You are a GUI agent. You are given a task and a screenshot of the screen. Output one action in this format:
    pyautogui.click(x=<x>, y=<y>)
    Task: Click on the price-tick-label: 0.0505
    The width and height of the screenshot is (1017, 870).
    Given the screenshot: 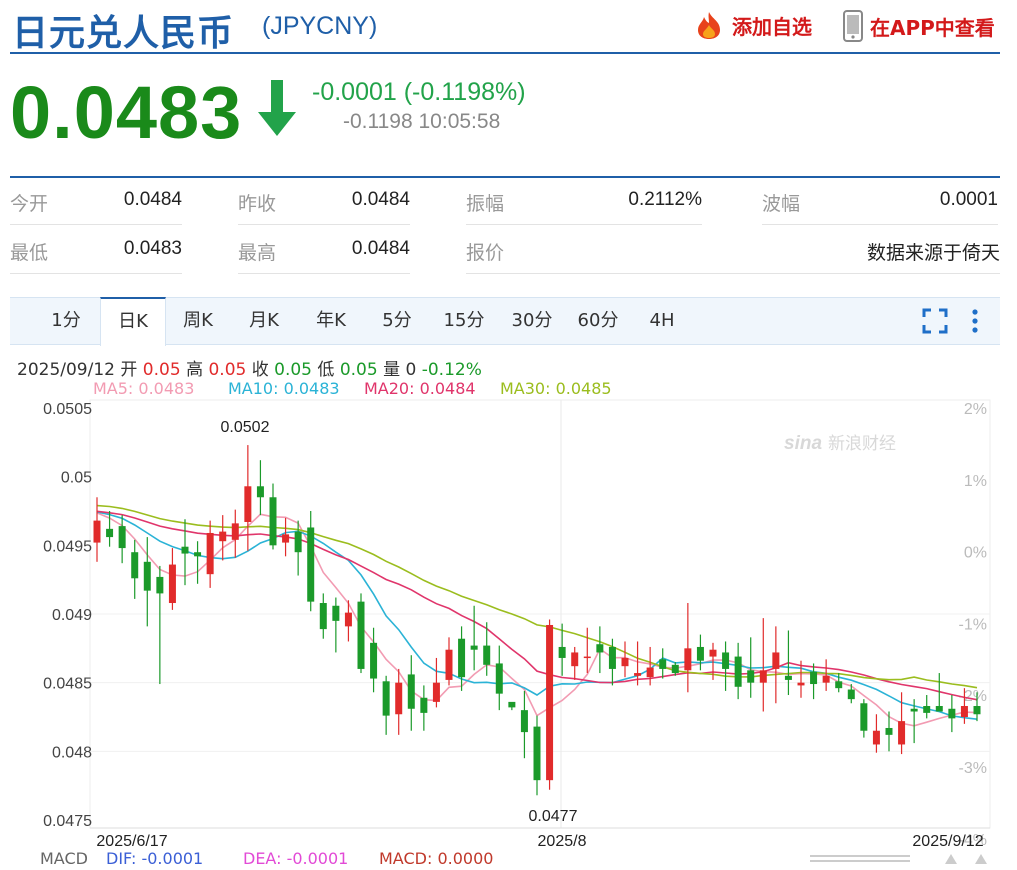 What is the action you would take?
    pyautogui.click(x=67, y=409)
    